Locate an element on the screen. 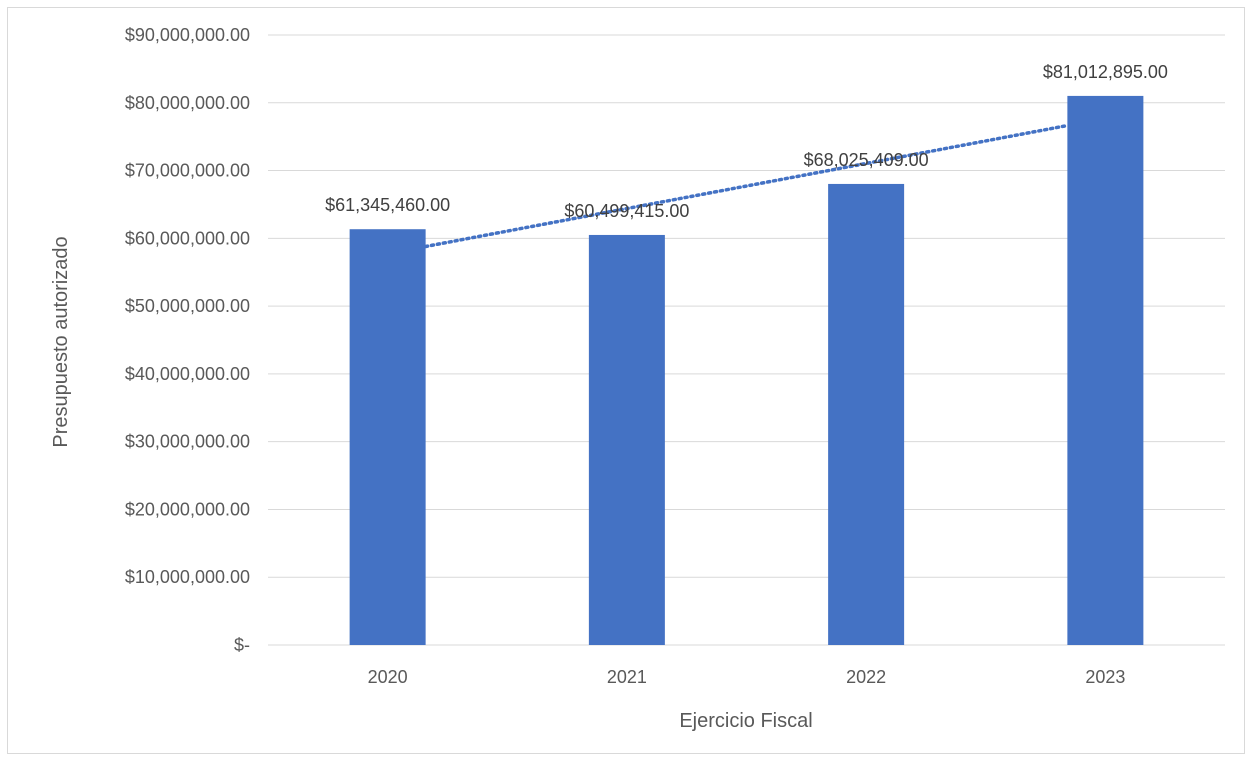 This screenshot has height=761, width=1252. y-tick-label: $90,000,000.00 is located at coordinates (187, 35).